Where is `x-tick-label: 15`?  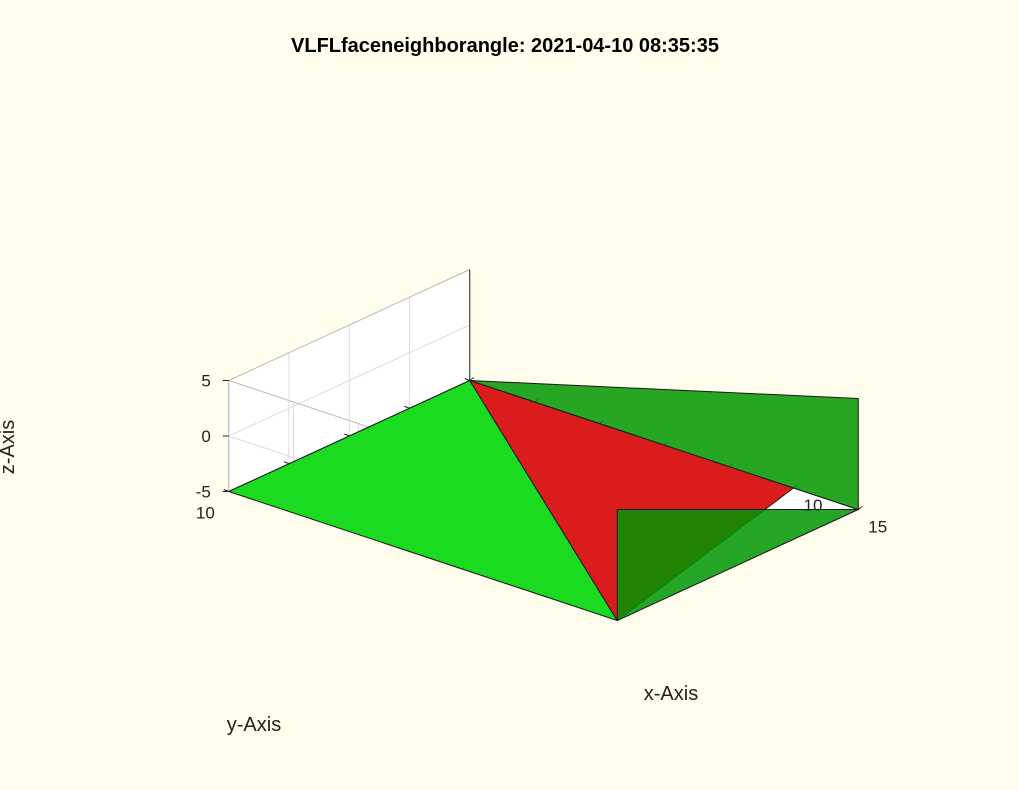
x-tick-label: 15 is located at coordinates (877, 527).